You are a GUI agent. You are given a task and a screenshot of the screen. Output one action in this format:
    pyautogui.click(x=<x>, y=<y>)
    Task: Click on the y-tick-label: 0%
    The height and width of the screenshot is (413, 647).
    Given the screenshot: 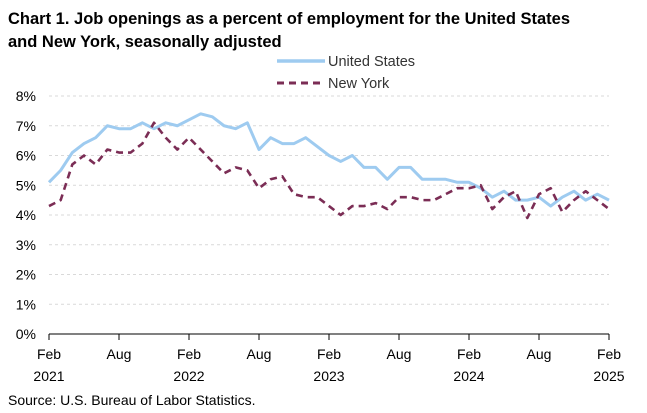 What is the action you would take?
    pyautogui.click(x=26, y=334)
    